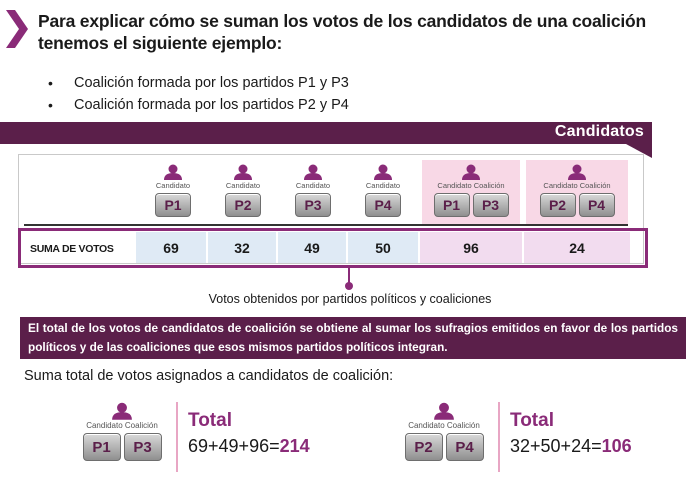 The height and width of the screenshot is (485, 700). What do you see at coordinates (577, 247) in the screenshot?
I see `sum-cell: 24` at bounding box center [577, 247].